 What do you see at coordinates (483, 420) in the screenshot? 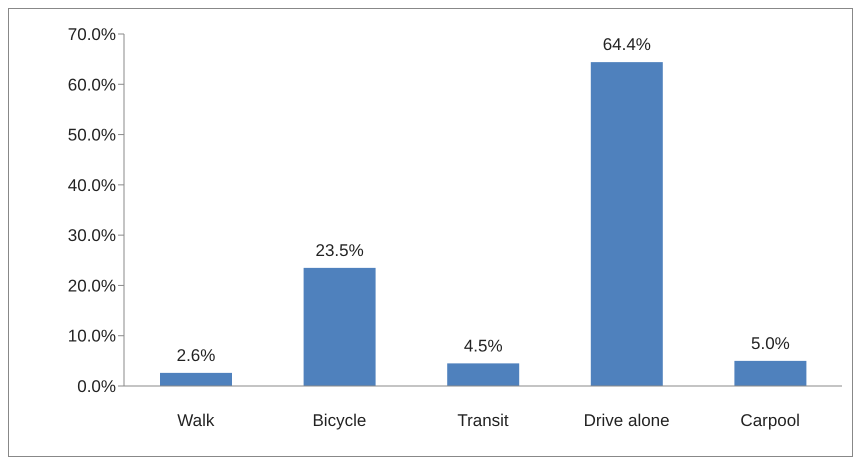
I see `x-tick-label: Transit` at bounding box center [483, 420].